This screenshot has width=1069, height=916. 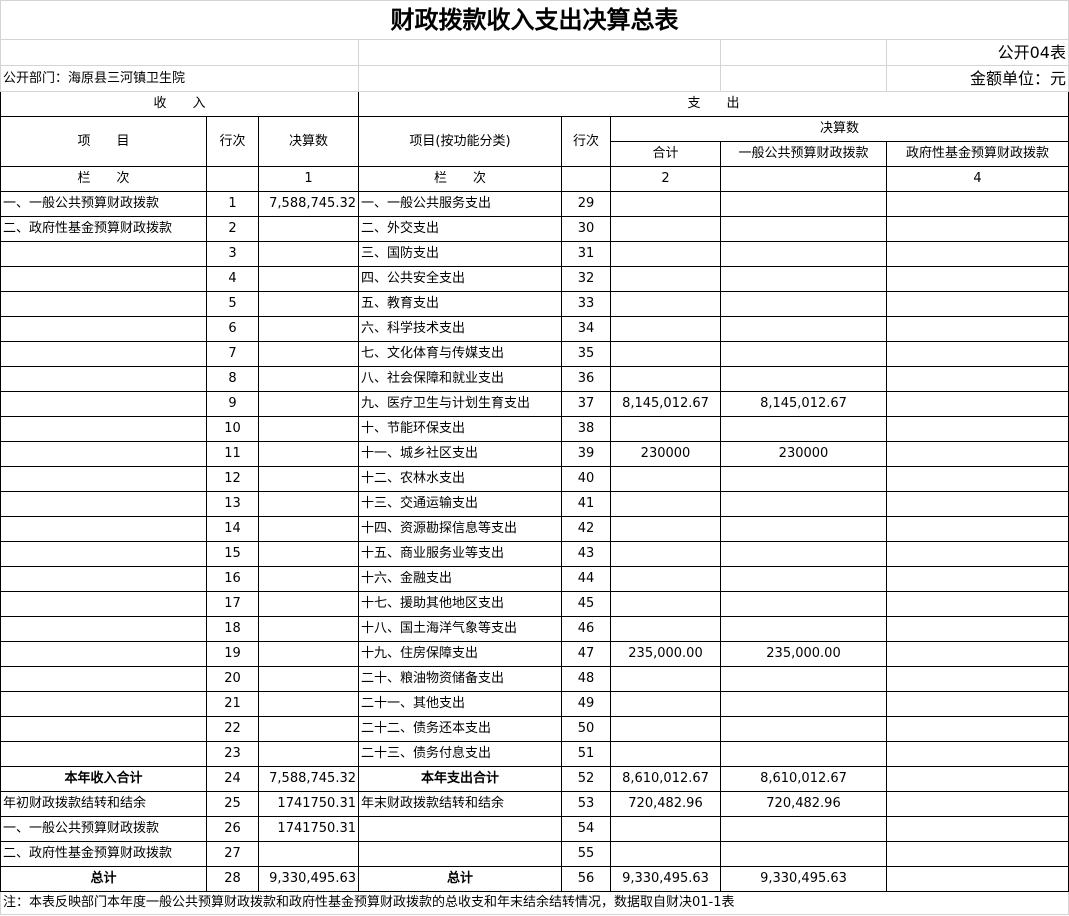 What do you see at coordinates (586, 504) in the screenshot?
I see `expense-row-no: 41` at bounding box center [586, 504].